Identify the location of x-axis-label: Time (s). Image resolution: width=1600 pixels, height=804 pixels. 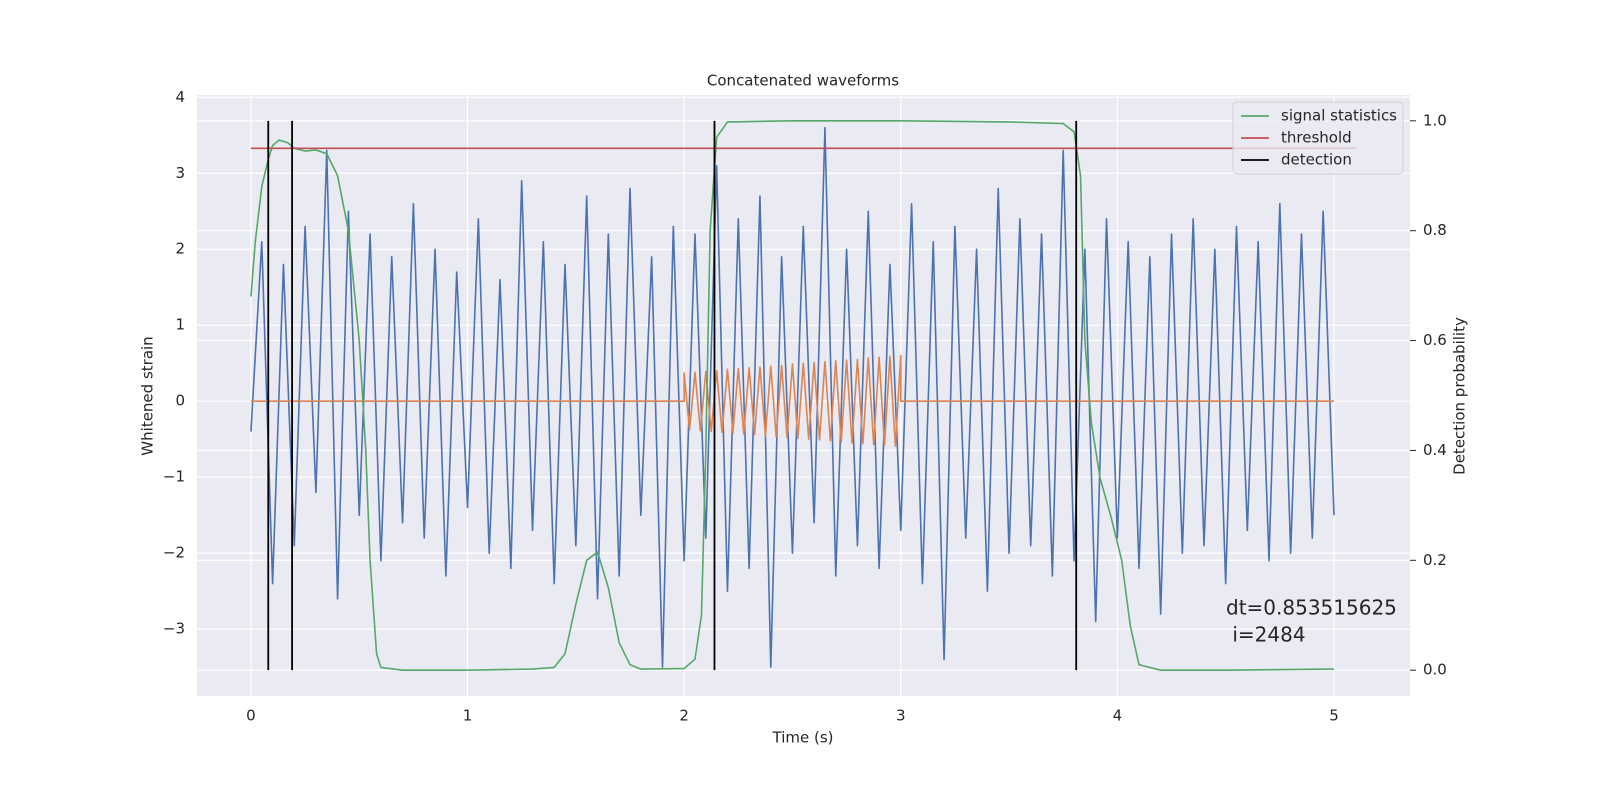
(803, 738).